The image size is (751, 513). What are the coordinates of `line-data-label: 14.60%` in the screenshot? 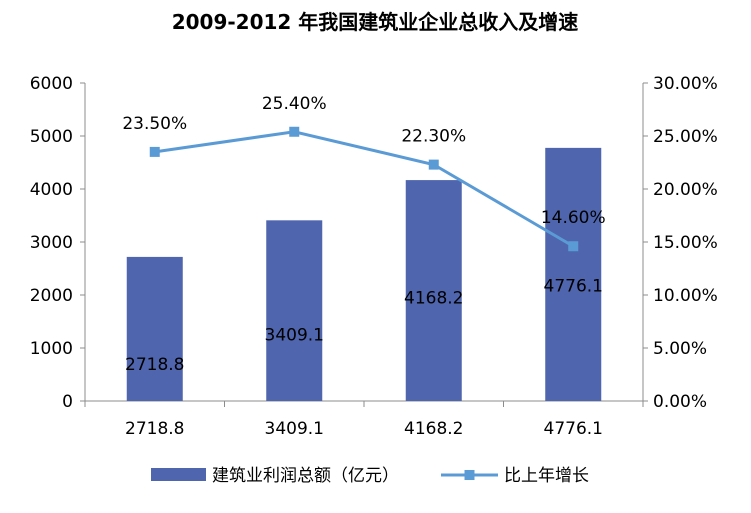 It's located at (573, 218).